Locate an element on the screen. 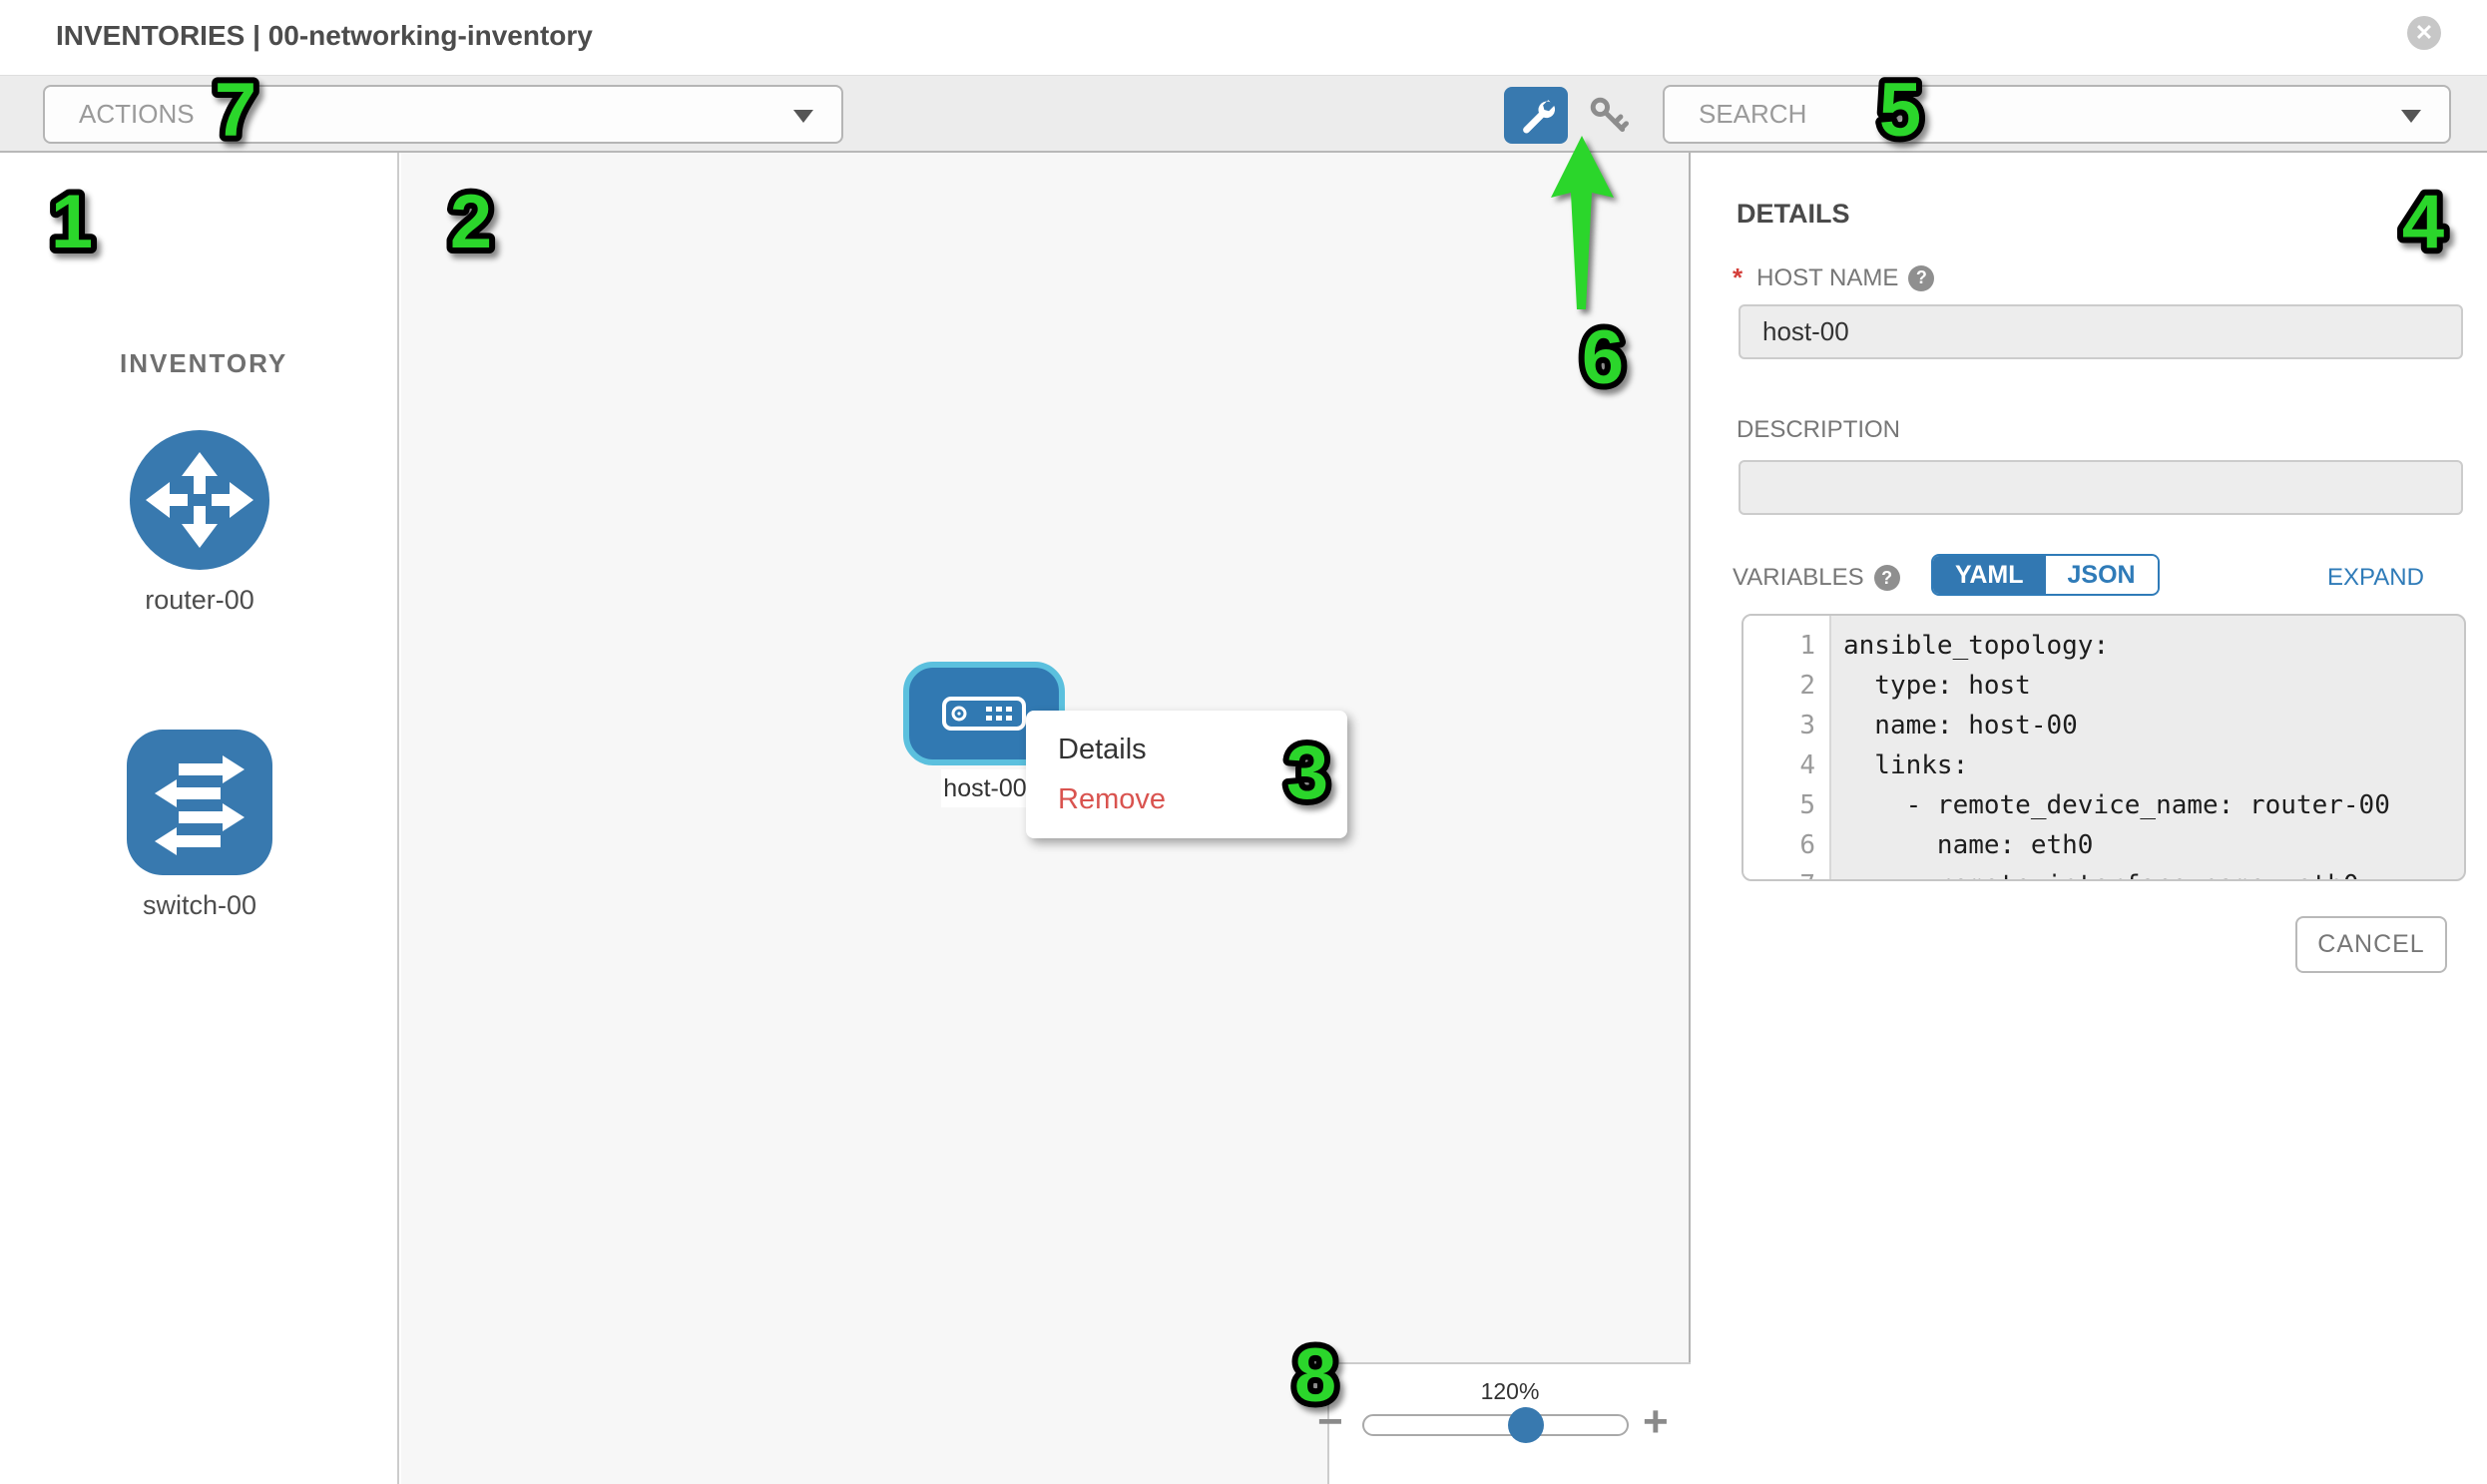 The image size is (2487, 1484). code-line: 7 remote_interface_name: eth0 is located at coordinates (2103, 872).